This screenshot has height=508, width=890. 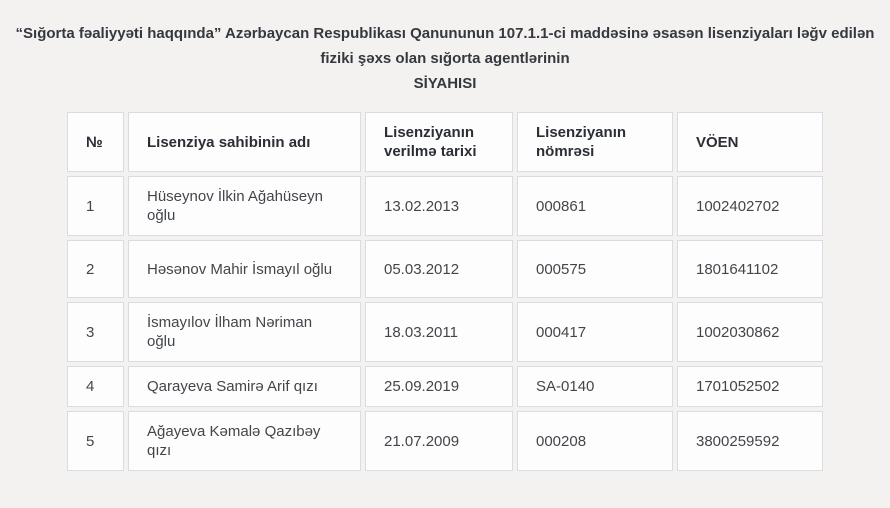 I want to click on cell-no: 2, so click(x=95, y=269).